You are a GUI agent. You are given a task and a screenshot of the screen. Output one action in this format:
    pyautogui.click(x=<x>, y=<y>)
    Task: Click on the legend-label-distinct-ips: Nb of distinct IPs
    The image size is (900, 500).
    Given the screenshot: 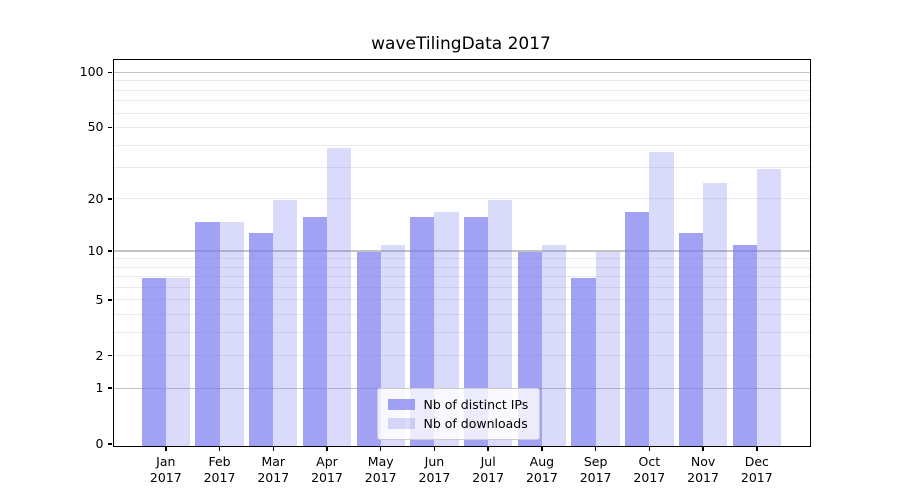 What is the action you would take?
    pyautogui.click(x=476, y=404)
    